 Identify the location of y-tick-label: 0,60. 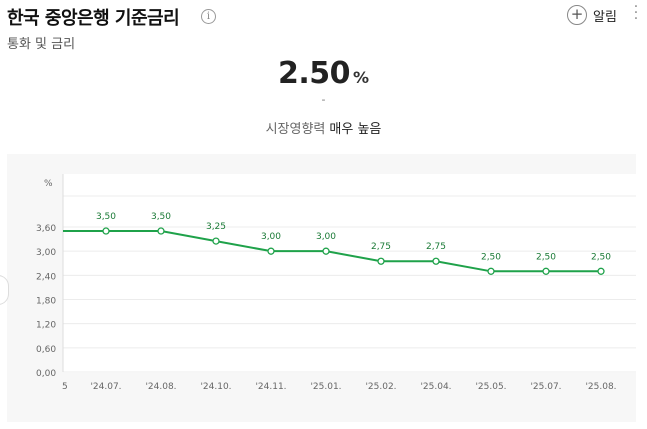
(46, 350).